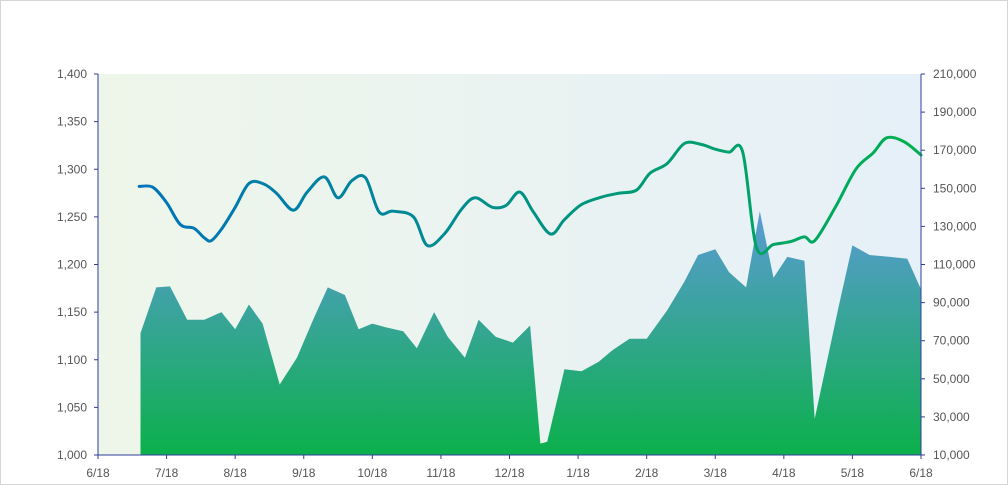  I want to click on x-tick-label: 9/18, so click(304, 473).